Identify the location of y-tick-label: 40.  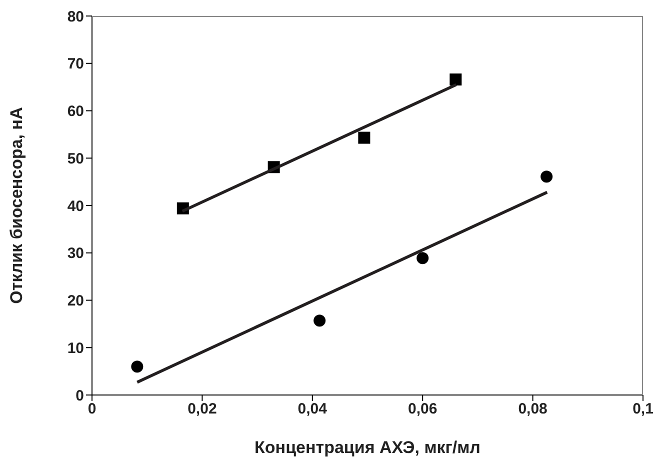
(75, 206).